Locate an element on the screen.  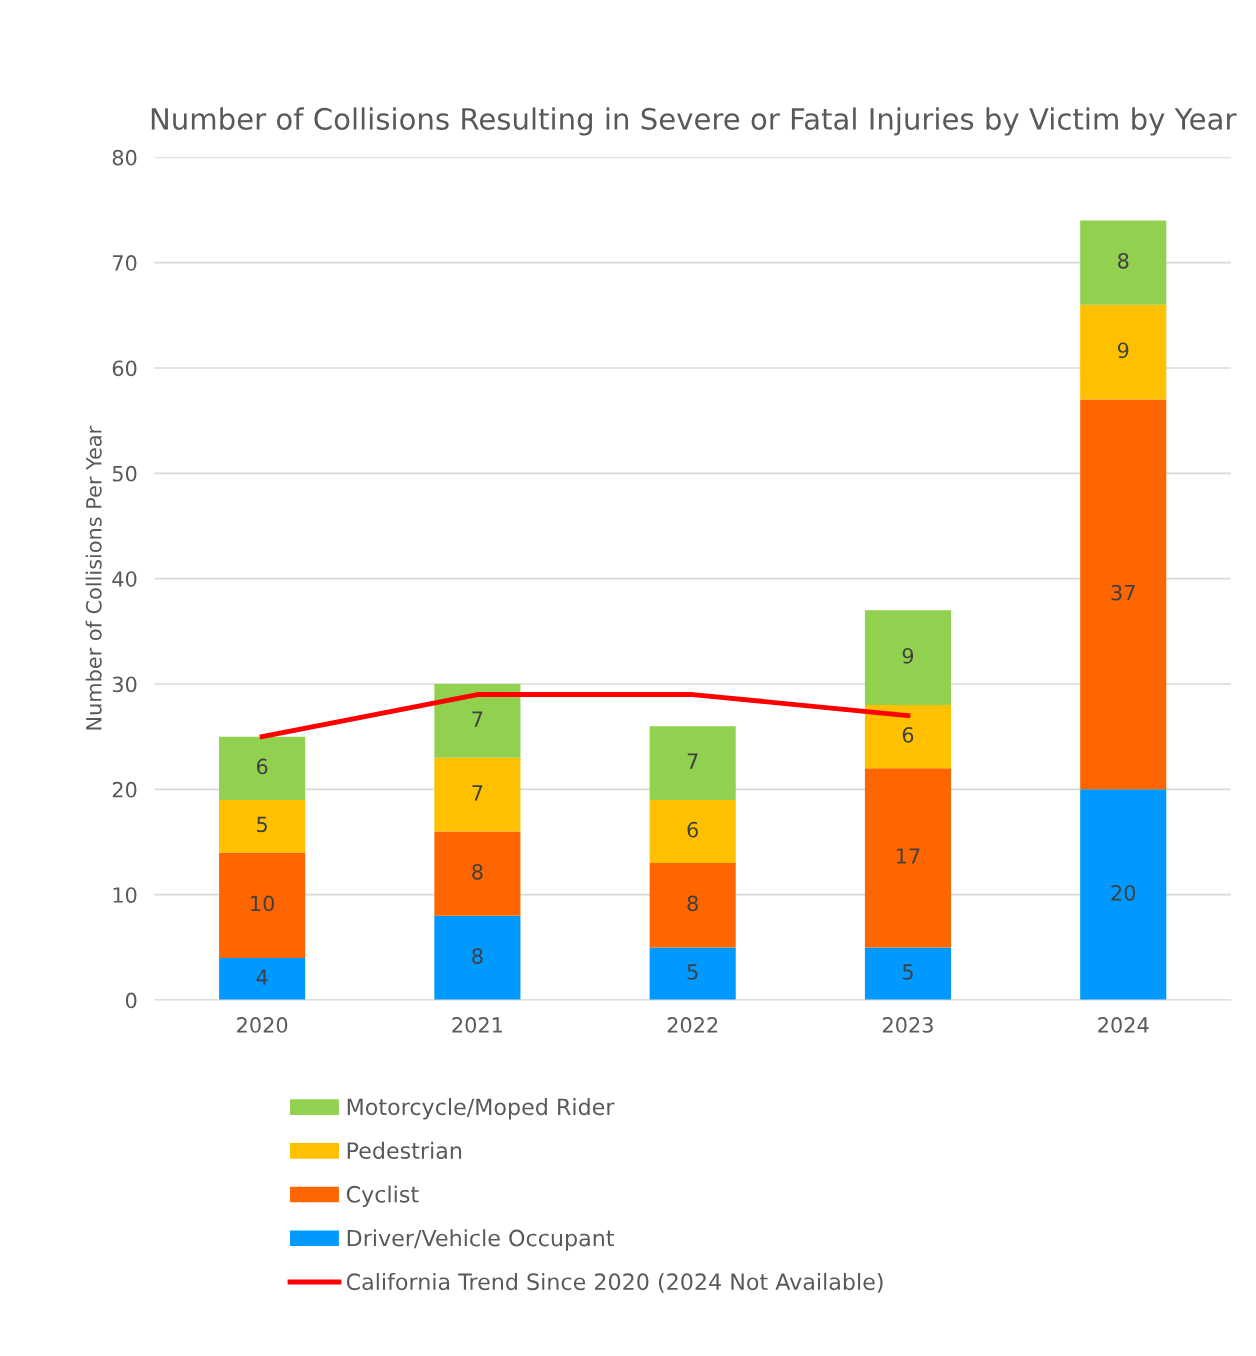
y-axis-title: Number of Collisions Per Year is located at coordinates (93, 577).